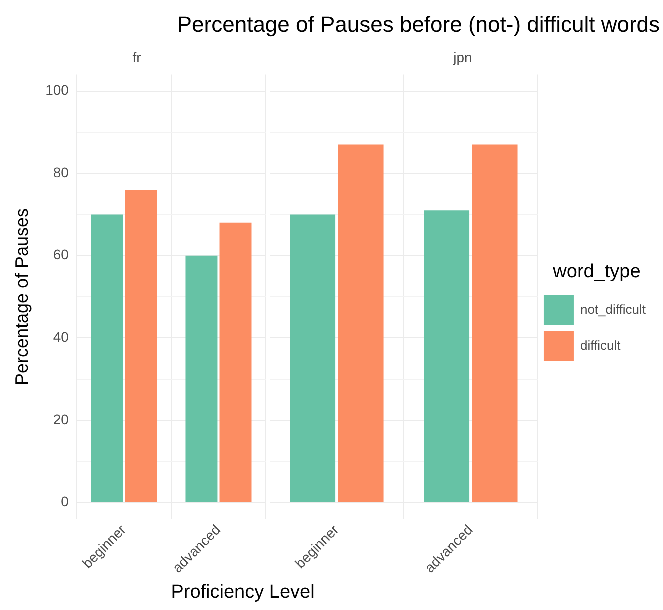 The height and width of the screenshot is (610, 663). I want to click on legend-label: not_difficult, so click(613, 309).